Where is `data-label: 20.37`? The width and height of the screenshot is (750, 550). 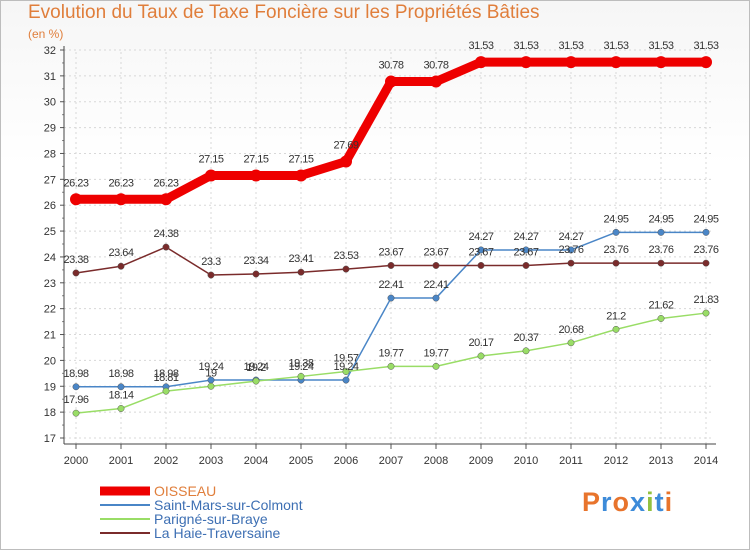
data-label: 20.37 is located at coordinates (525, 338).